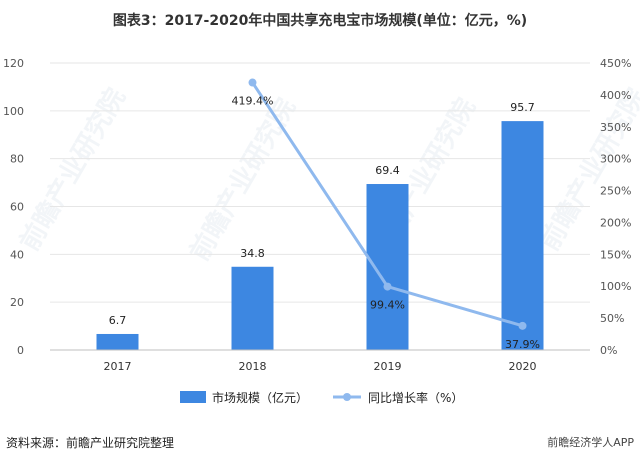 This screenshot has height=460, width=640. I want to click on y-right-tick-label: 400%, so click(615, 95).